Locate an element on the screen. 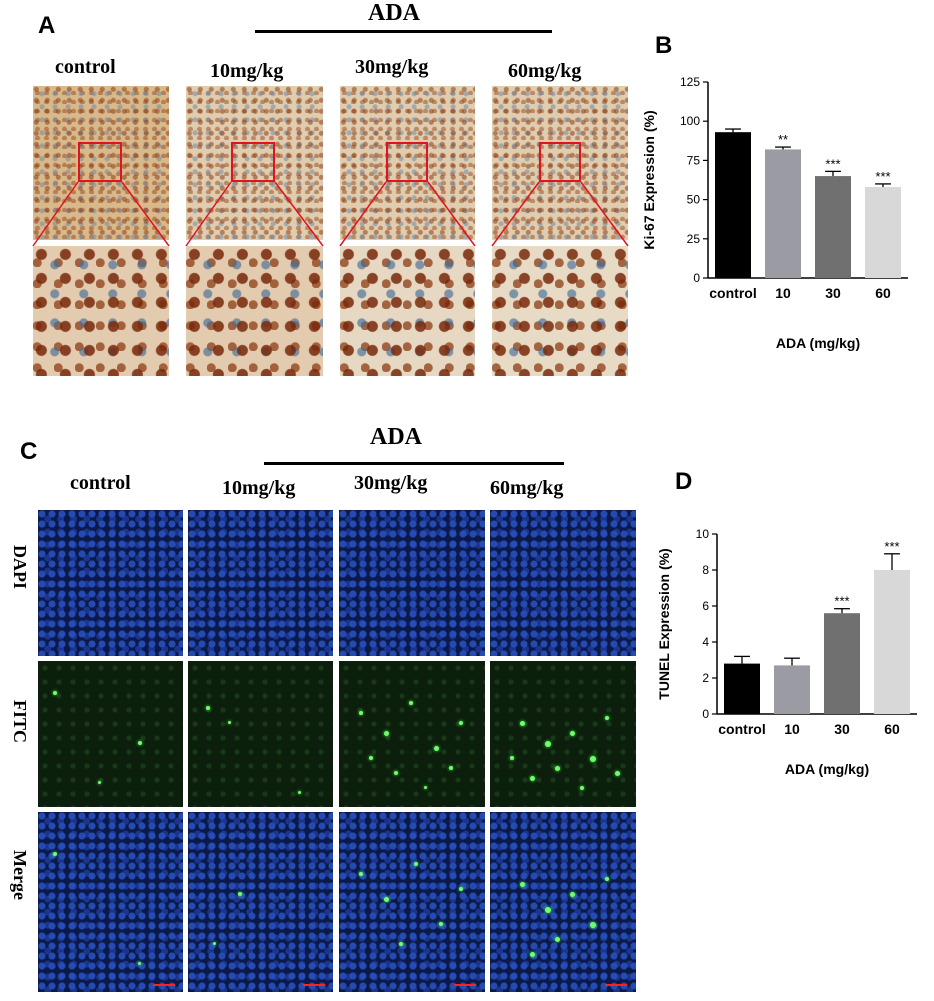 Image resolution: width=934 pixels, height=1001 pixels. y-axis-label: Ki-67 Expression (%) is located at coordinates (649, 179).